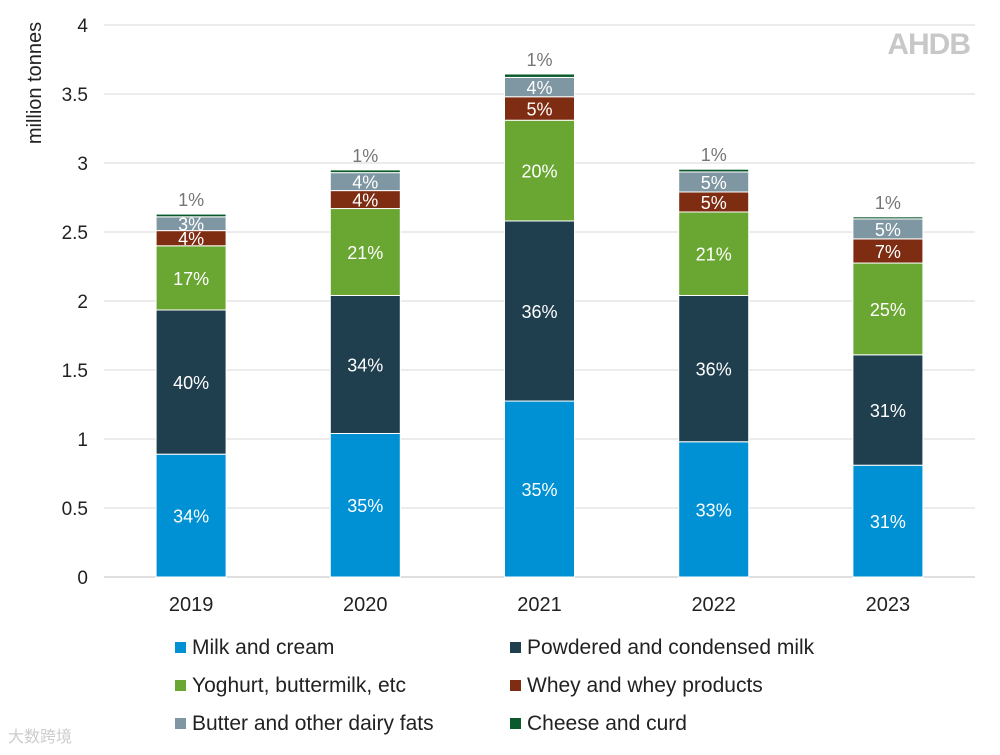 This screenshot has height=755, width=1000. I want to click on ahdb-logo: AHDB, so click(929, 44).